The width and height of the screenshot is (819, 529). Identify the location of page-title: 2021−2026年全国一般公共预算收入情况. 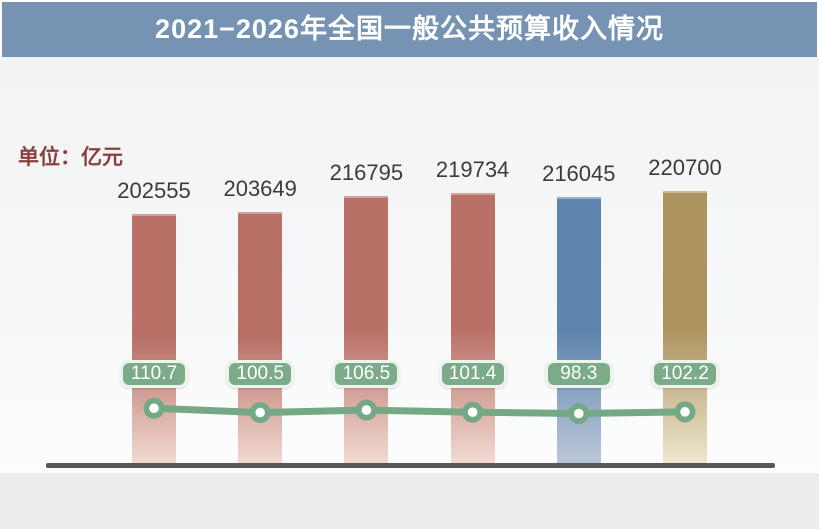
(409, 29).